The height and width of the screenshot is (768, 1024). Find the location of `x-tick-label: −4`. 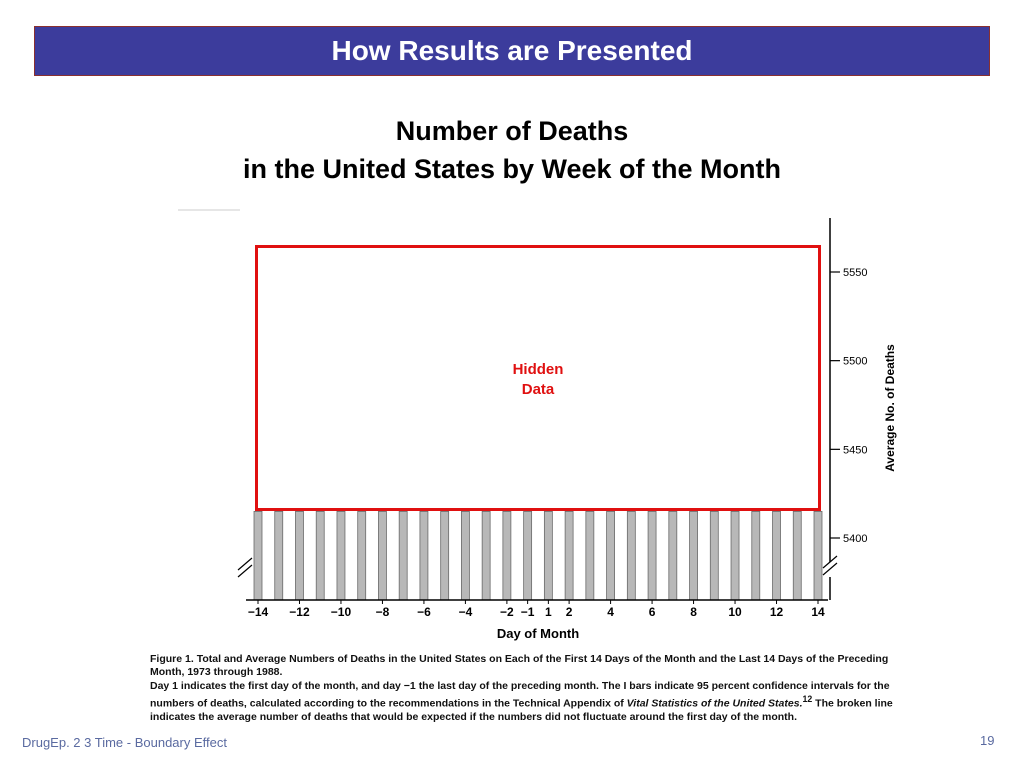

x-tick-label: −4 is located at coordinates (466, 612).